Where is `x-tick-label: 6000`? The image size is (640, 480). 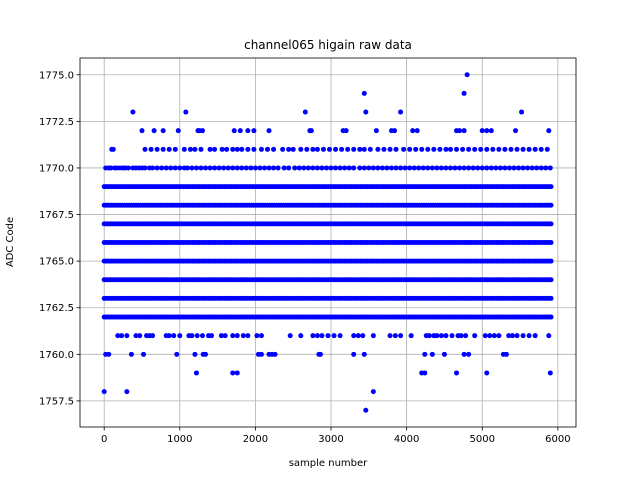
x-tick-label: 6000 is located at coordinates (557, 439).